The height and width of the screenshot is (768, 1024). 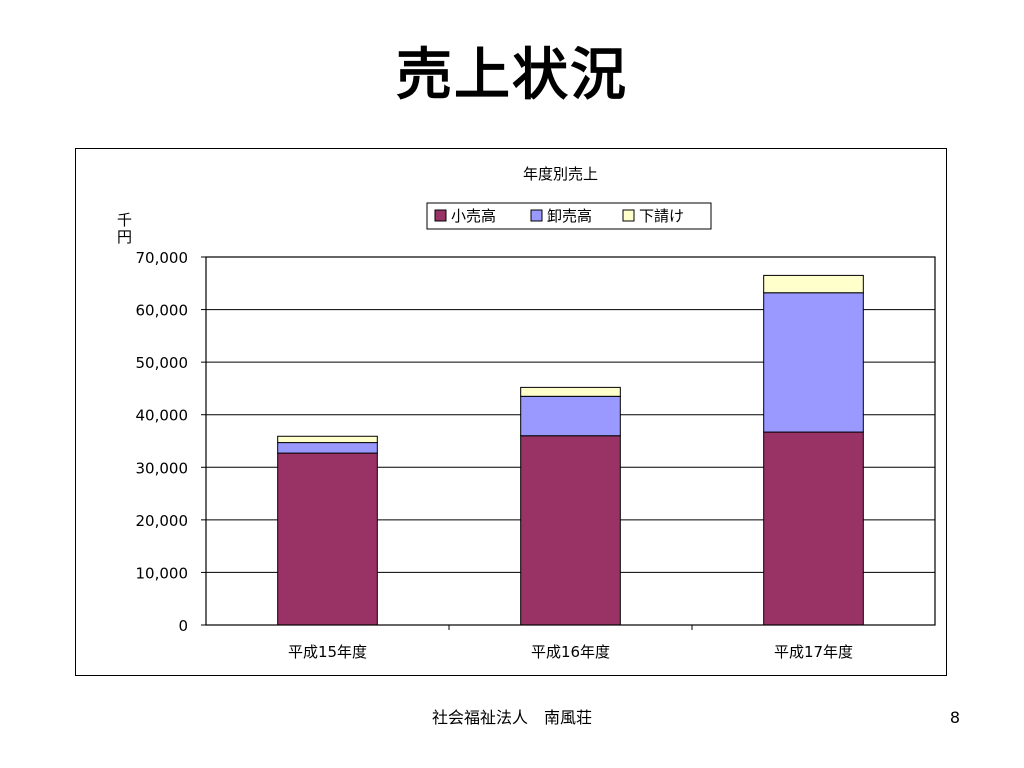 What do you see at coordinates (183, 626) in the screenshot?
I see `y-tick-label-0: 0` at bounding box center [183, 626].